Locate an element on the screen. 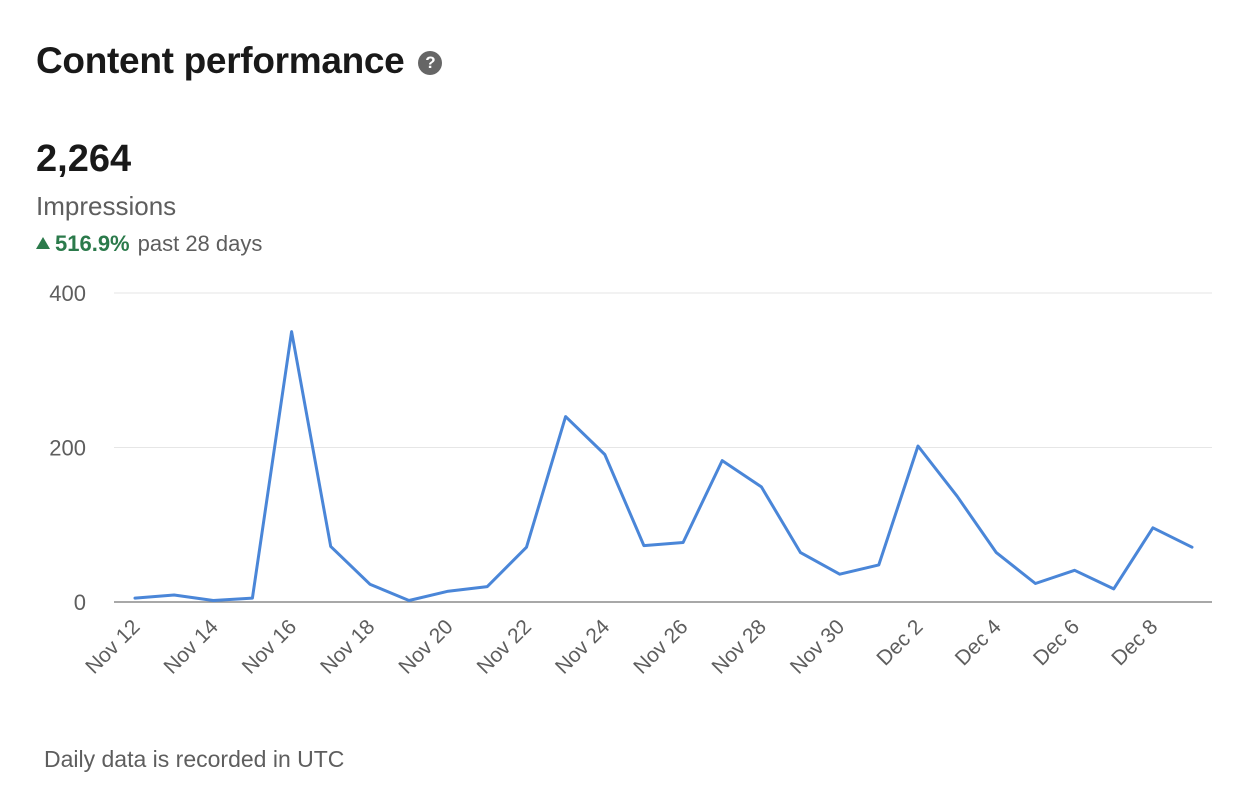  change-period: past 28 days is located at coordinates (200, 243).